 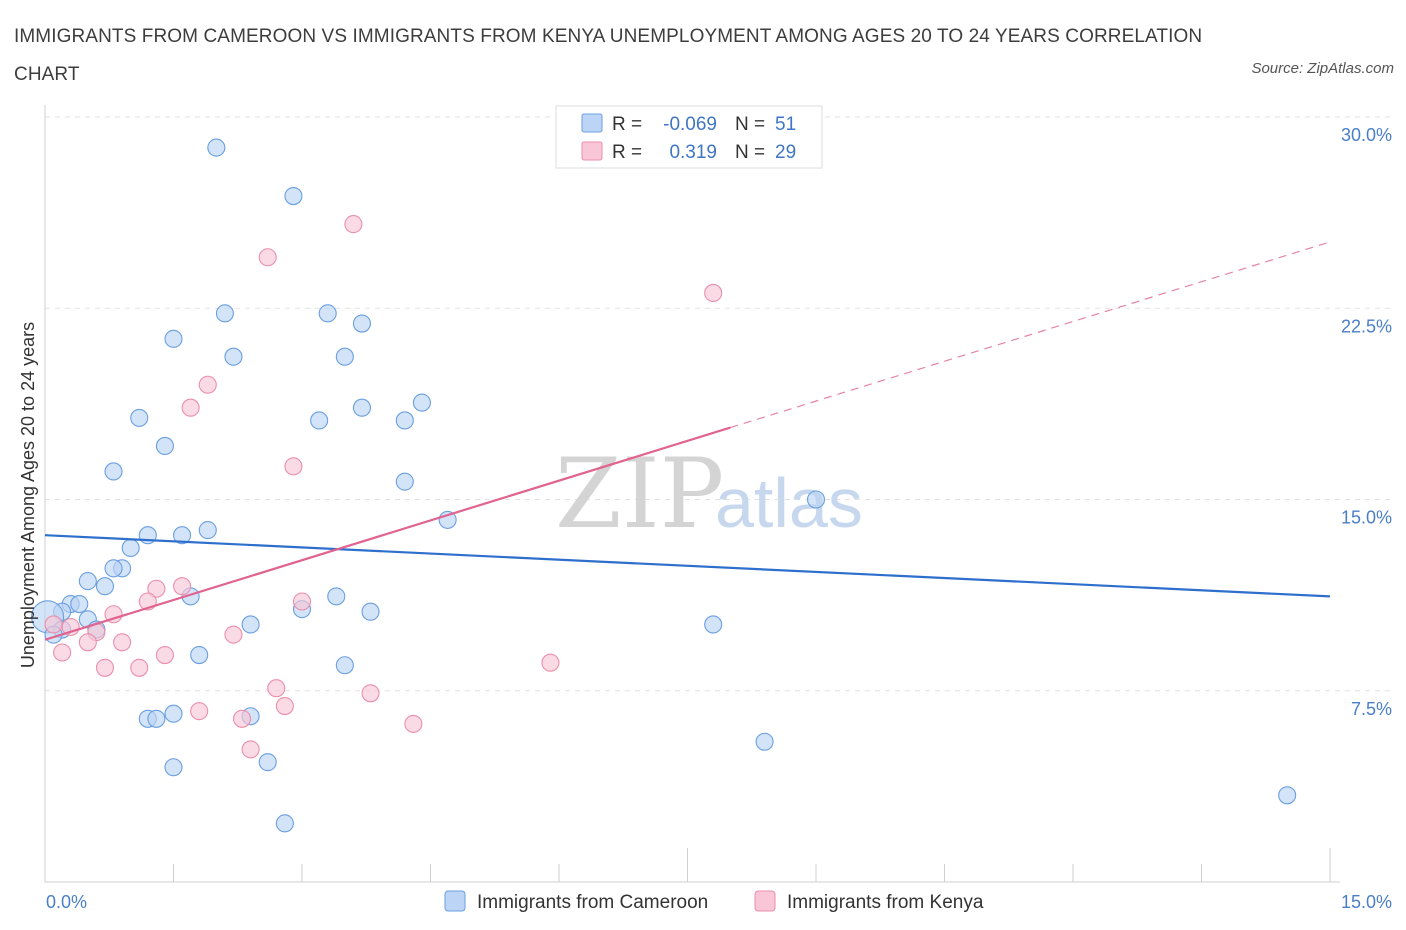 What do you see at coordinates (689, 137) in the screenshot?
I see `top-legend: R = -0.069 N = 51 R = 0.319 N = 29` at bounding box center [689, 137].